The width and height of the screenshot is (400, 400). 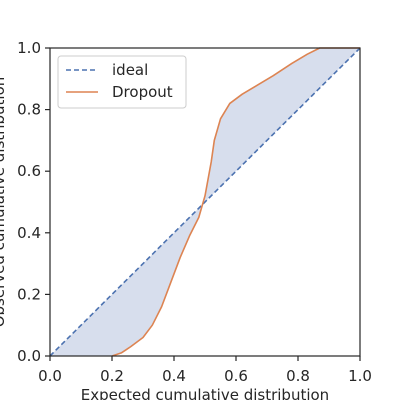 I want to click on y-axis-ticks: 0.0 0.2 0.4 0.6 0.8 1.0, so click(x=33, y=202).